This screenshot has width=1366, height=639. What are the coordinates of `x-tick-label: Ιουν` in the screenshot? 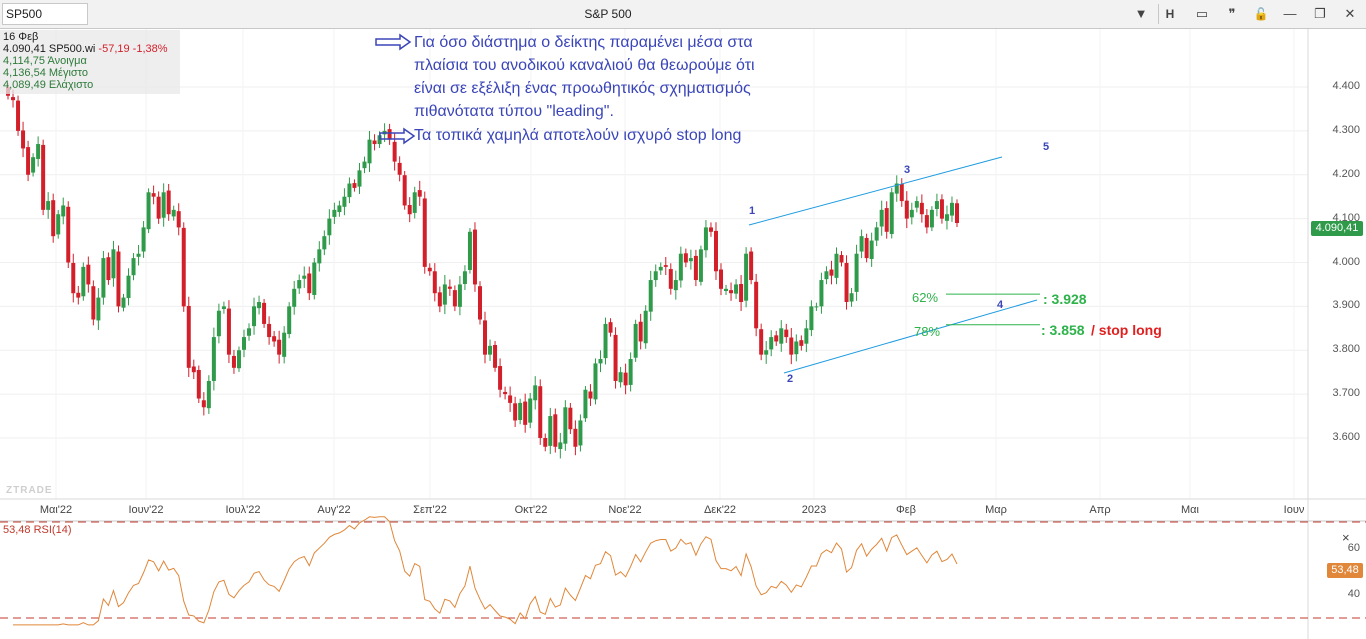 It's located at (1294, 510).